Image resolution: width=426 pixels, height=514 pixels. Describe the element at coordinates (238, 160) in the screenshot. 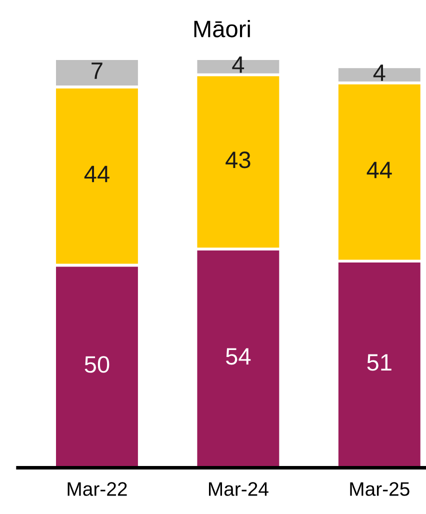

I see `data-label: 43` at that location.